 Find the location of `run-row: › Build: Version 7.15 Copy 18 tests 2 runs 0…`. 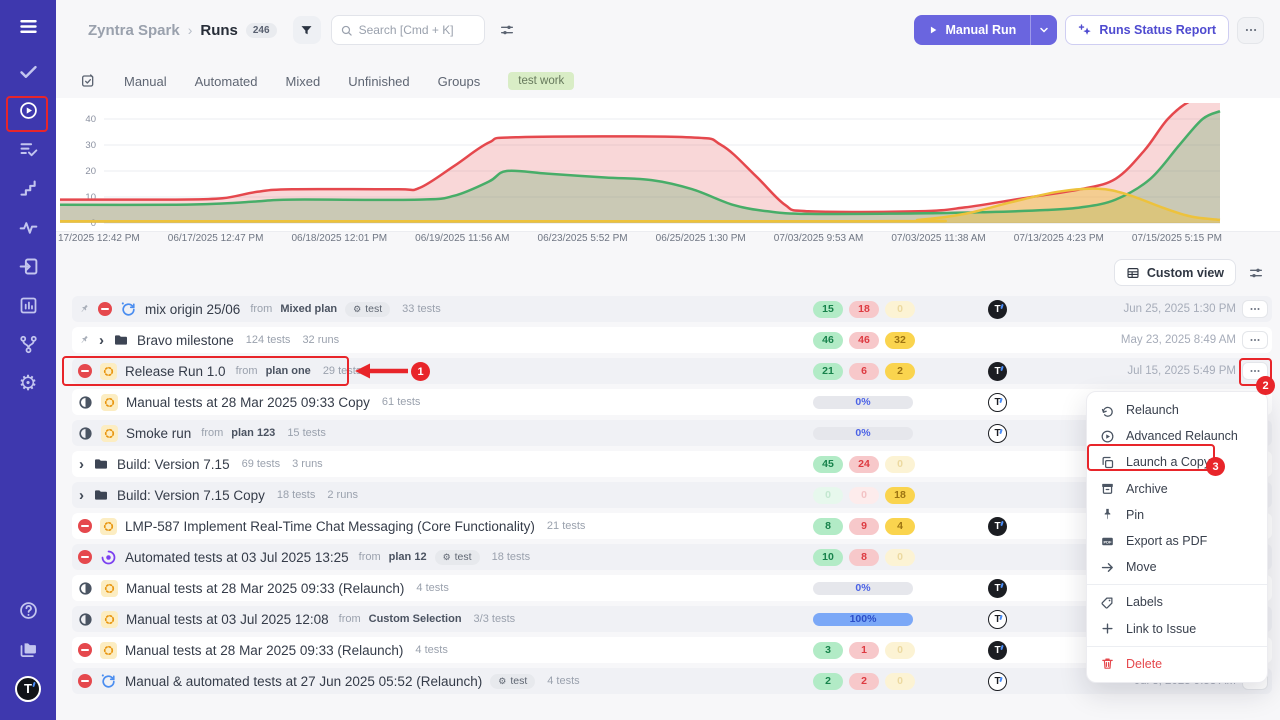

run-row: › Build: Version 7.15 Copy 18 tests 2 runs 0… is located at coordinates (672, 495).